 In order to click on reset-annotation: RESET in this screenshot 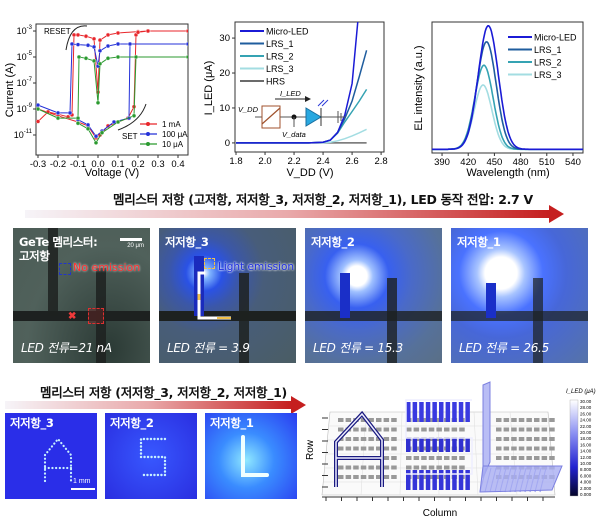, I will do `click(57, 31)`.